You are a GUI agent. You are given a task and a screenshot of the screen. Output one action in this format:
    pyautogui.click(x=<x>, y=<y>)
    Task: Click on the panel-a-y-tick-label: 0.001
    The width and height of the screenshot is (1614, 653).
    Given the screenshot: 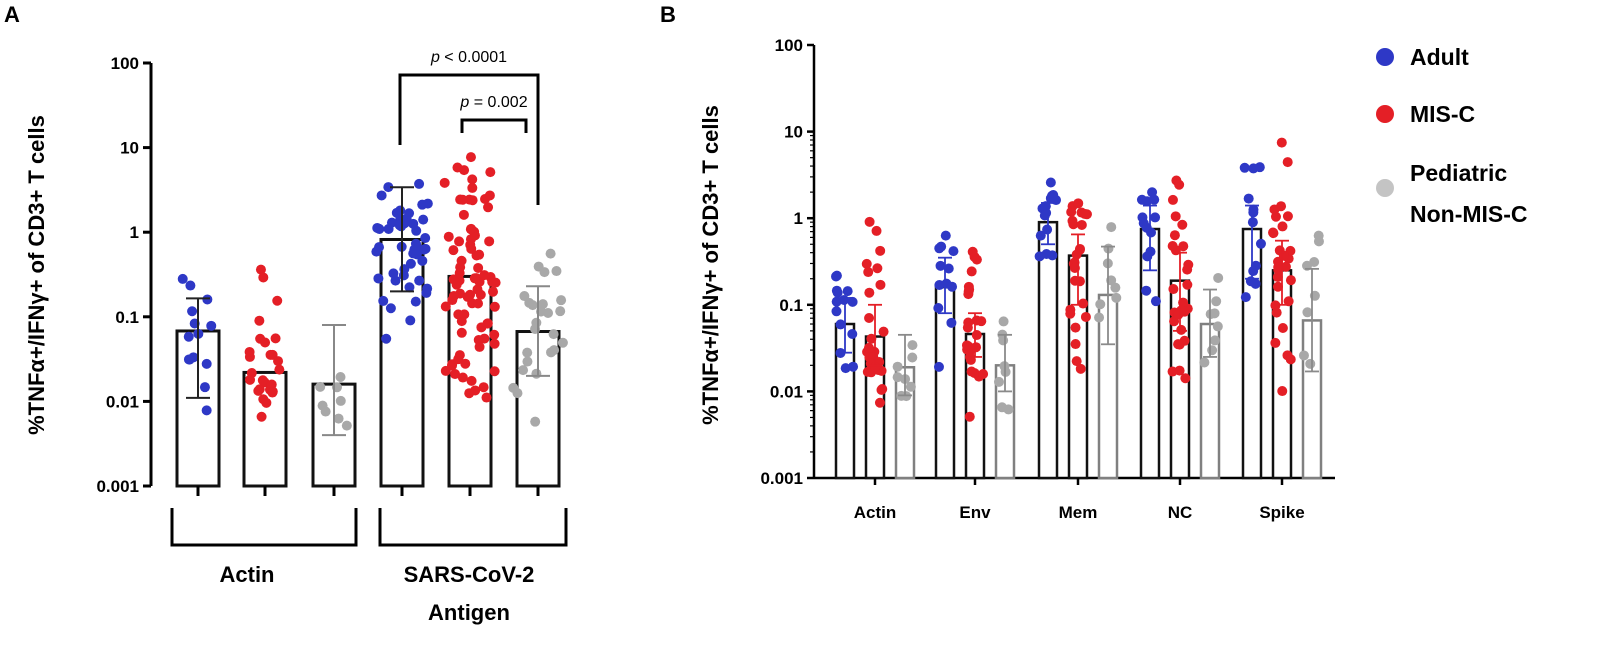 What is the action you would take?
    pyautogui.click(x=117, y=486)
    